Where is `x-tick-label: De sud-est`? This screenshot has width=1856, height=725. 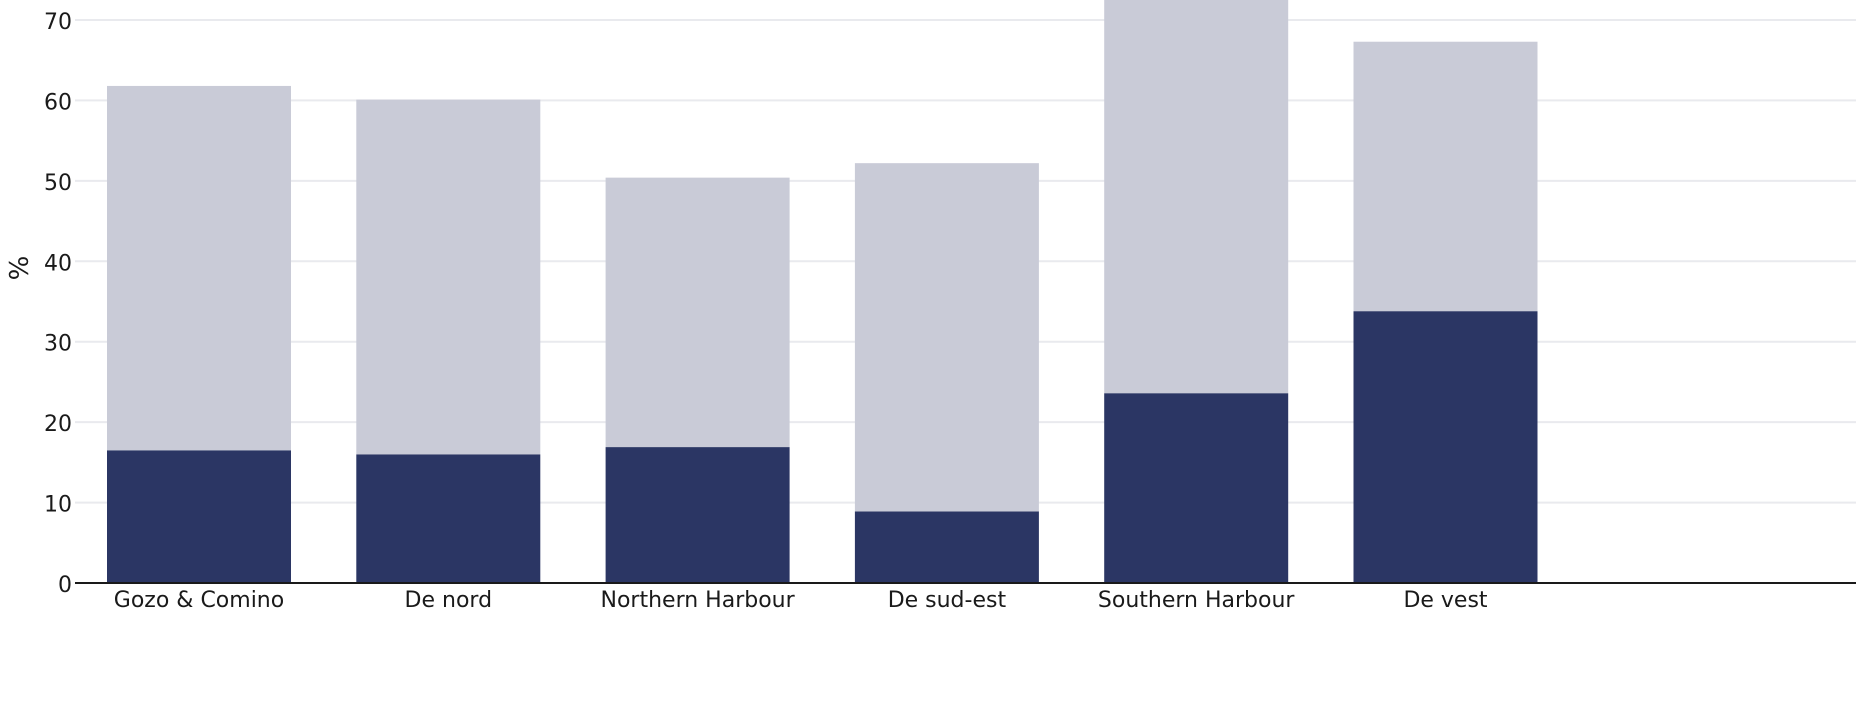 x-tick-label: De sud-est is located at coordinates (947, 600).